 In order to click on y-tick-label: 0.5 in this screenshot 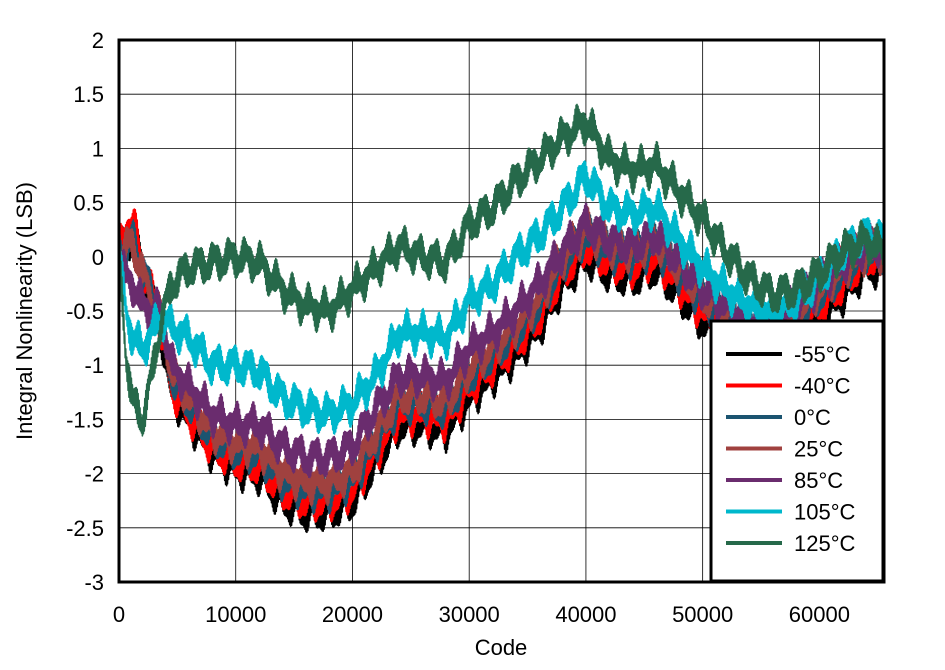, I will do `click(88, 203)`.